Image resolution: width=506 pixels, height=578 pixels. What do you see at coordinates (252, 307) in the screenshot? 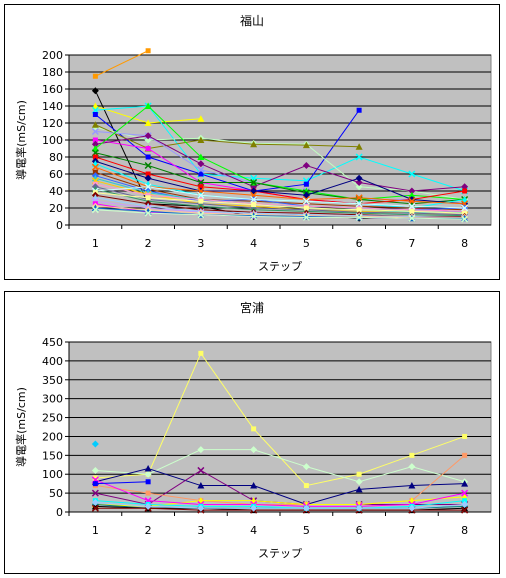
I see `chart-2-title: 宮浦` at bounding box center [252, 307].